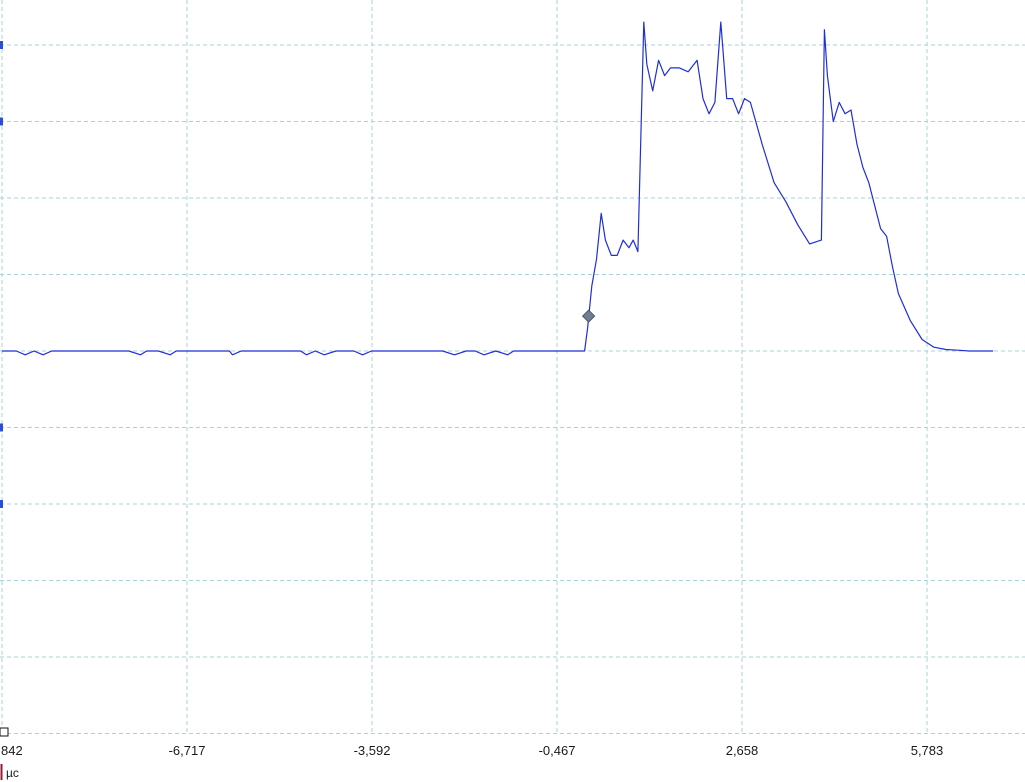 The image size is (1025, 782). Describe the element at coordinates (557, 750) in the screenshot. I see `x-tick-label: -0,467` at that location.